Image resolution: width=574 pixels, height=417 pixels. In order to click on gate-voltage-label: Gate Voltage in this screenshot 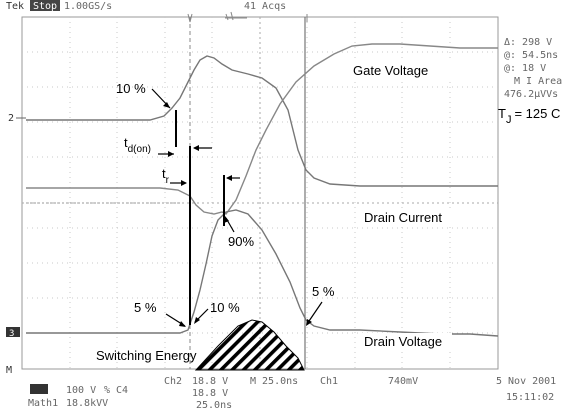, I will do `click(390, 70)`.